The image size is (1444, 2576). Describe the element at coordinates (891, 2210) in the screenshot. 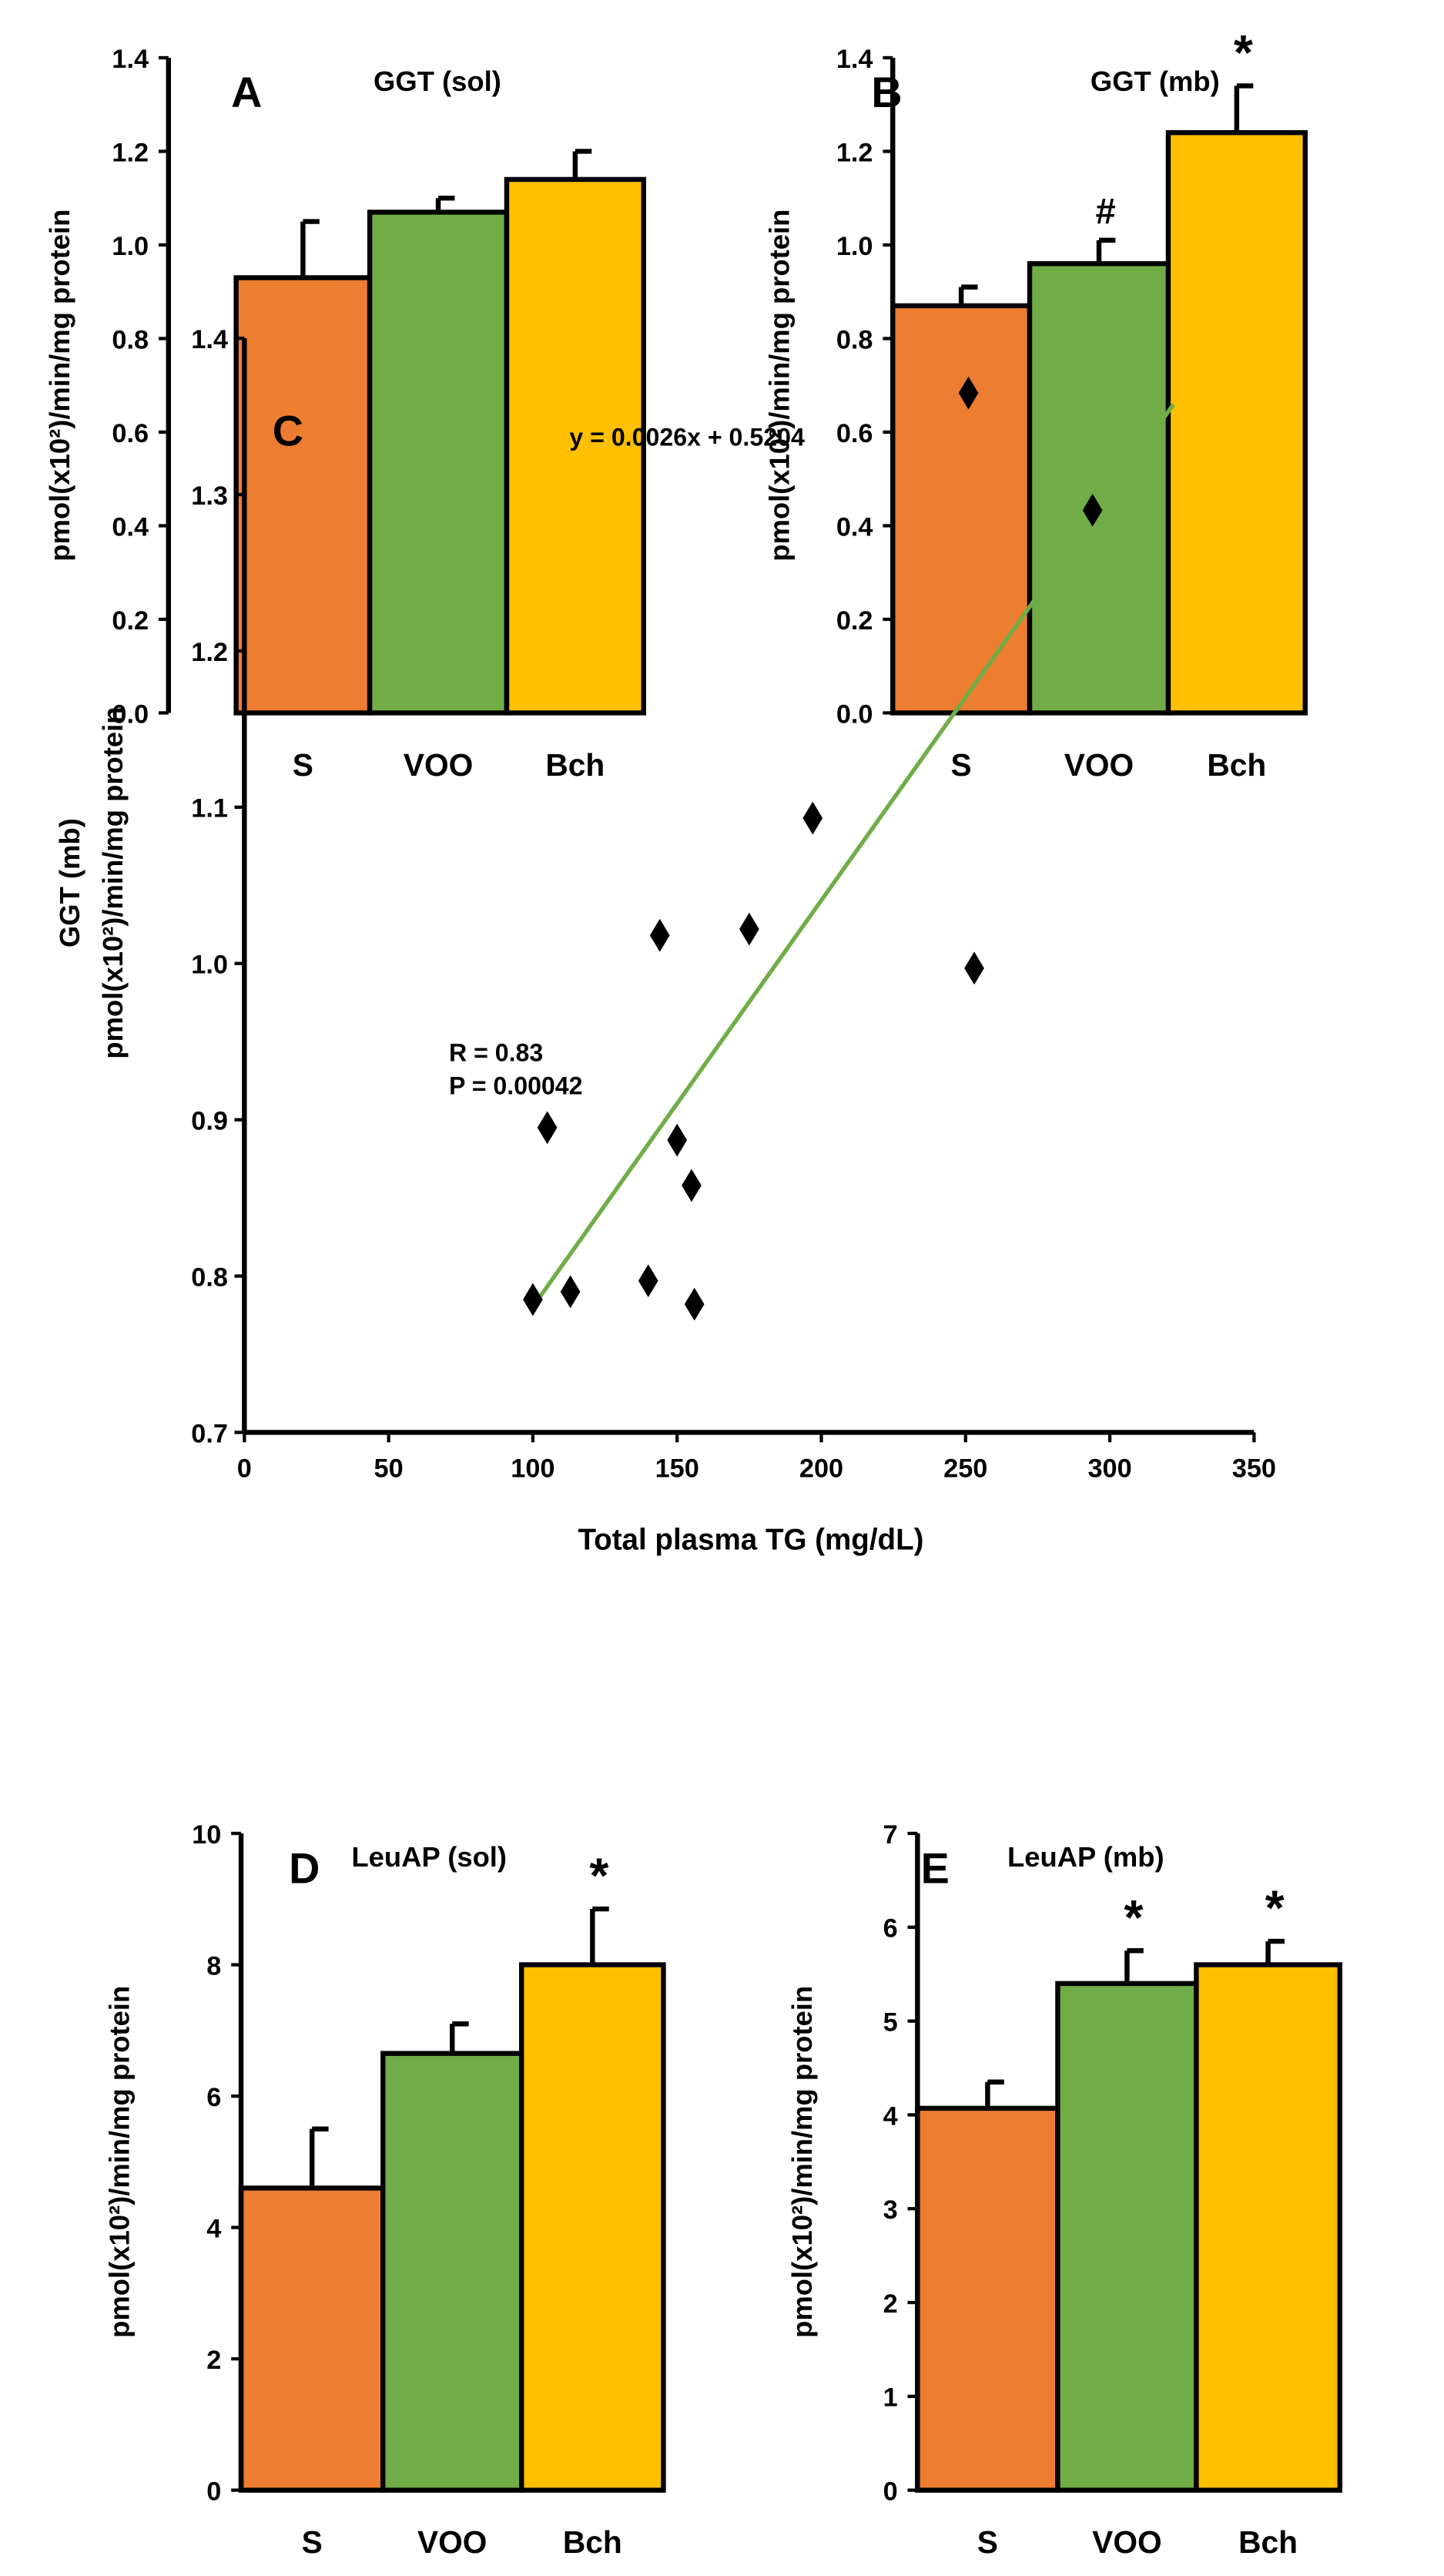

I see `y-tick-label: 3` at that location.